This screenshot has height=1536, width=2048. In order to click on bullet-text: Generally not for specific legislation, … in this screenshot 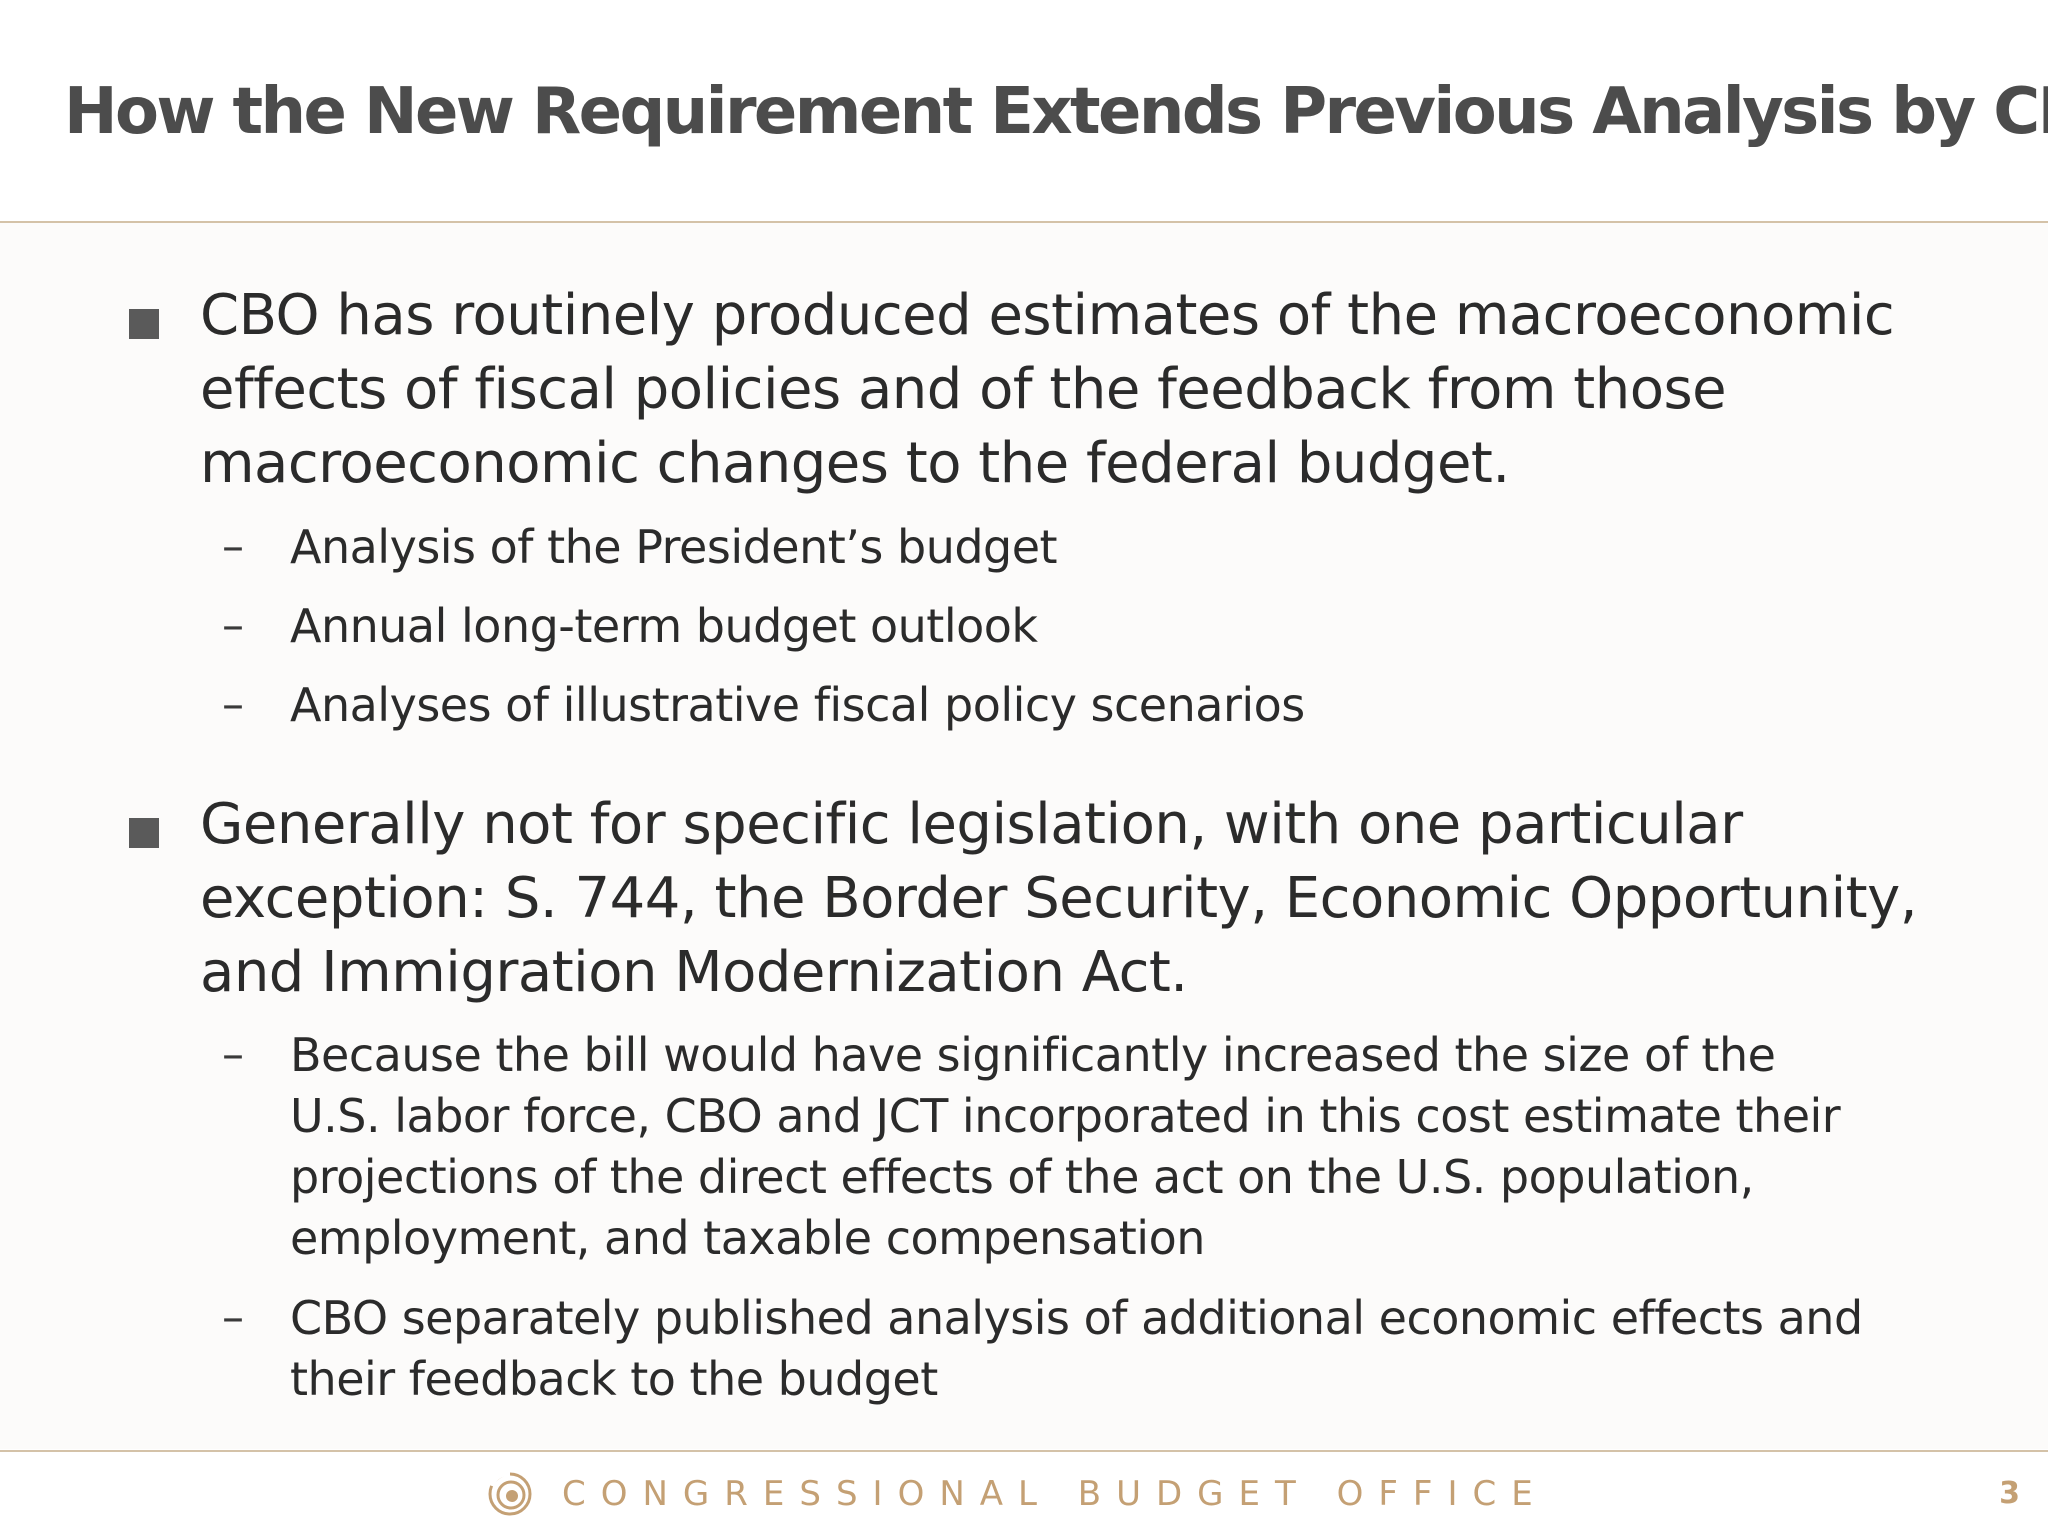, I will do `click(1100, 899)`.